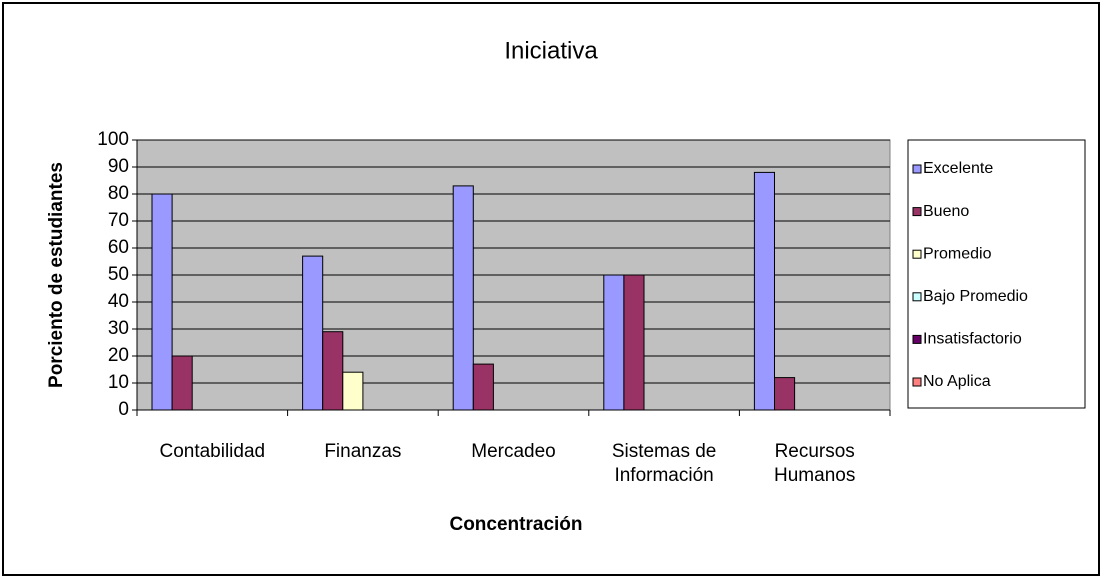 The width and height of the screenshot is (1103, 579). Describe the element at coordinates (972, 339) in the screenshot. I see `legend-label: Insatisfactorio` at that location.